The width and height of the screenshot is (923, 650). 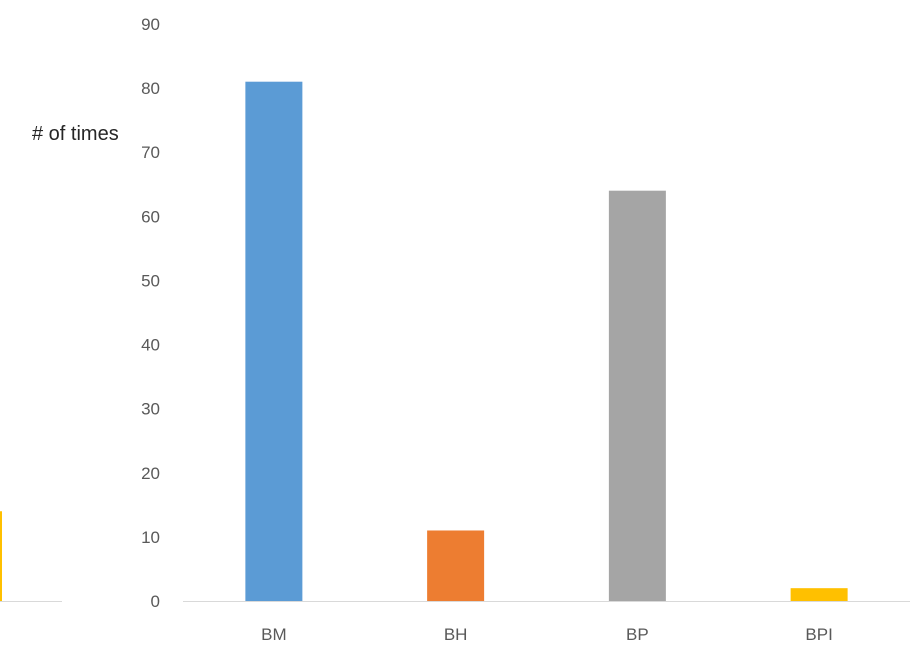 What do you see at coordinates (456, 634) in the screenshot?
I see `x-tick-label: BH` at bounding box center [456, 634].